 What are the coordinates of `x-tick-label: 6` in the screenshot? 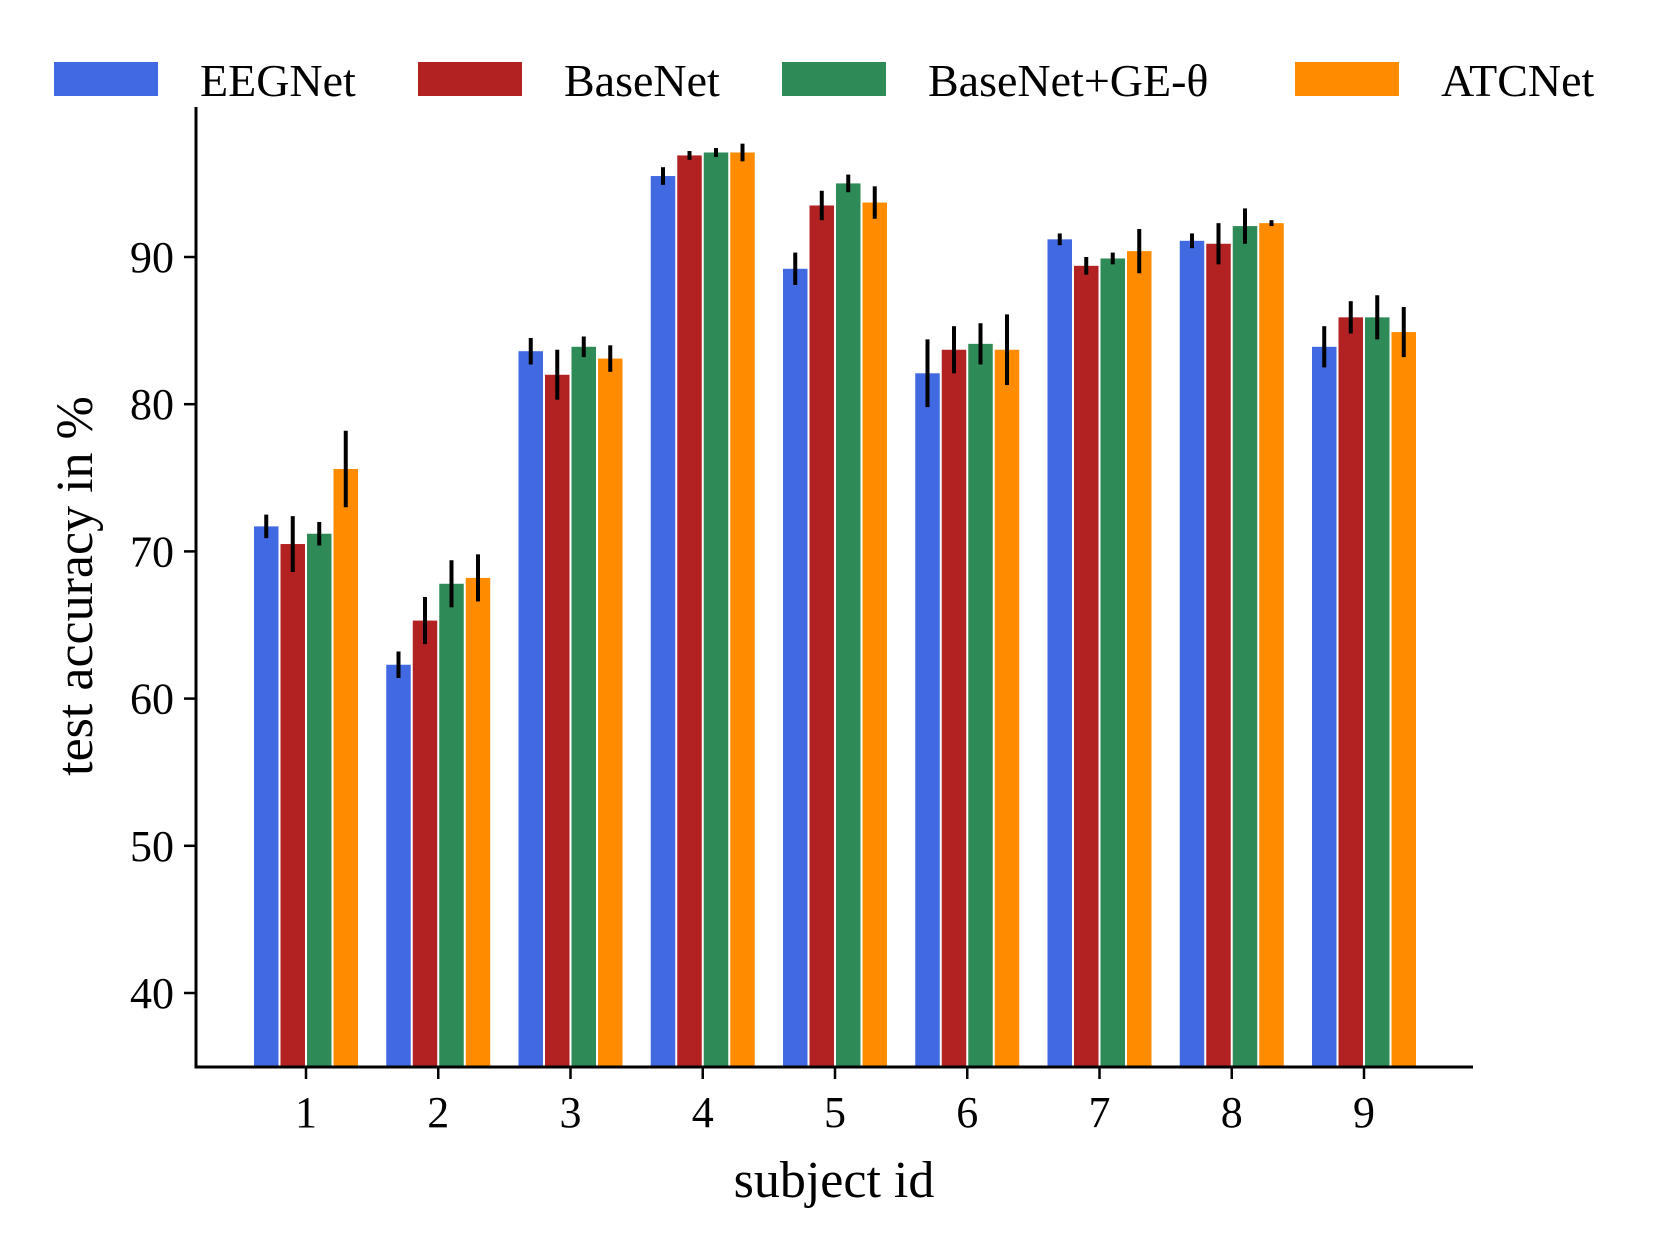 It's located at (967, 1112).